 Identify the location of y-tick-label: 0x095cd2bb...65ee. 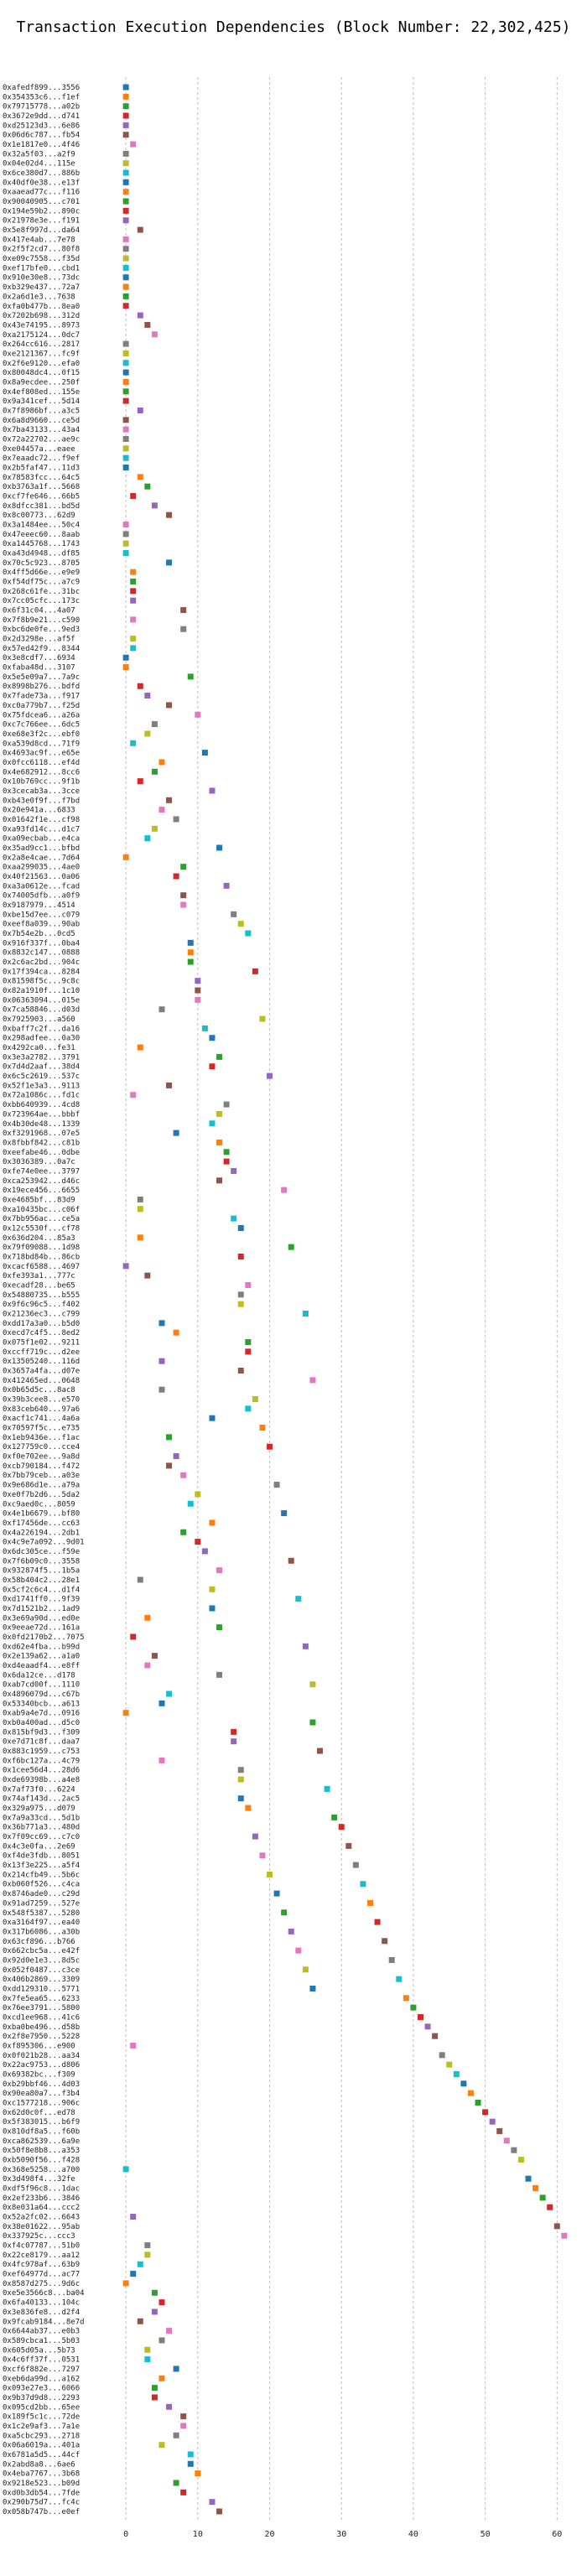
(41, 2407).